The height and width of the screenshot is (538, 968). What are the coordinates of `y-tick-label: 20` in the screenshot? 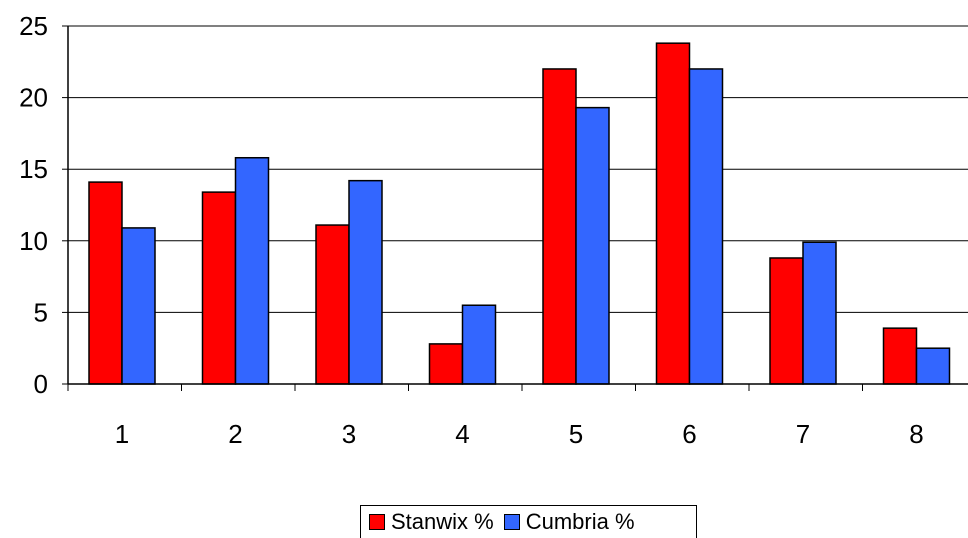 It's located at (33, 98).